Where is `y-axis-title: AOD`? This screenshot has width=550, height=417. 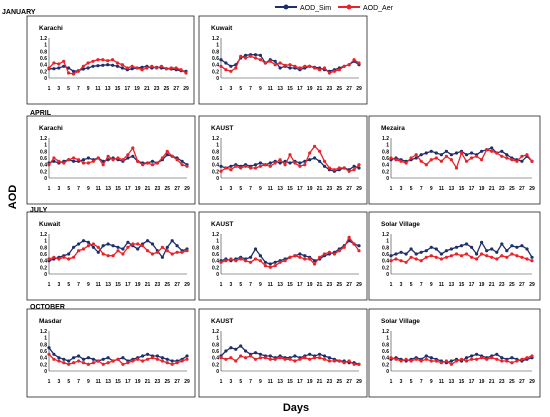 y-axis-title: AOD is located at coordinates (13, 197).